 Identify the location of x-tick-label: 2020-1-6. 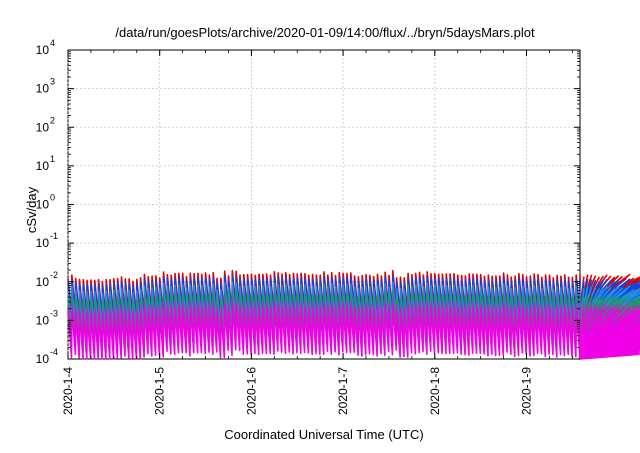
(251, 391).